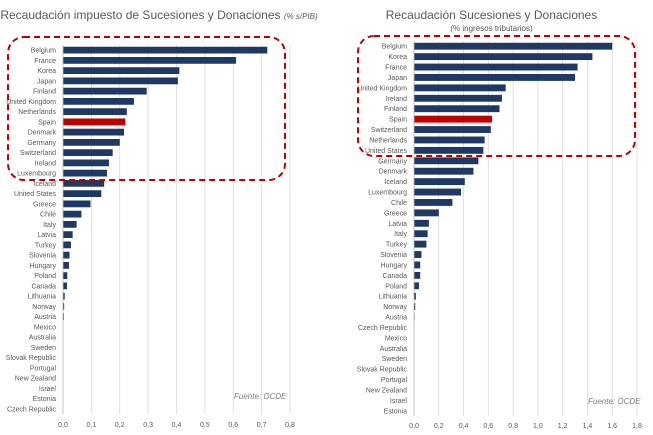 The height and width of the screenshot is (435, 653). What do you see at coordinates (538, 426) in the screenshot?
I see `x-tick-label: 1,0` at bounding box center [538, 426].